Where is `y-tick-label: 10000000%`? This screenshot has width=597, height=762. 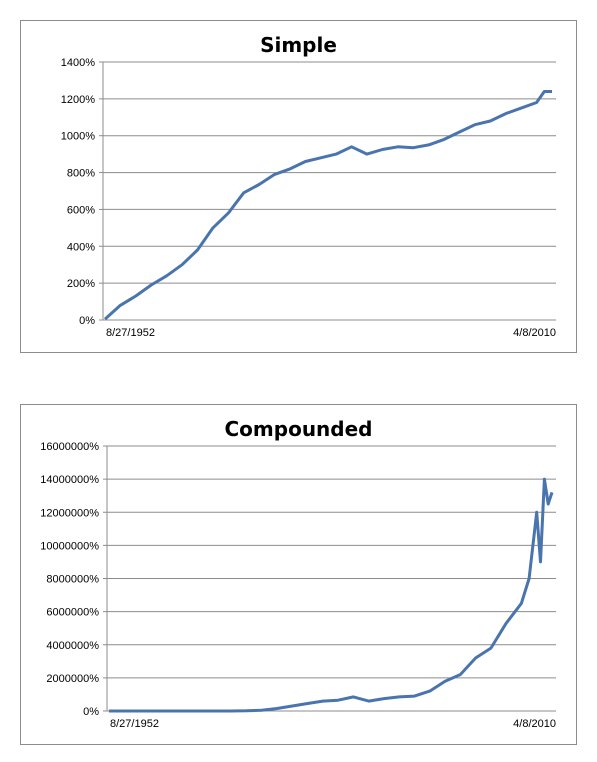
y-tick-label: 10000000% is located at coordinates (69, 546).